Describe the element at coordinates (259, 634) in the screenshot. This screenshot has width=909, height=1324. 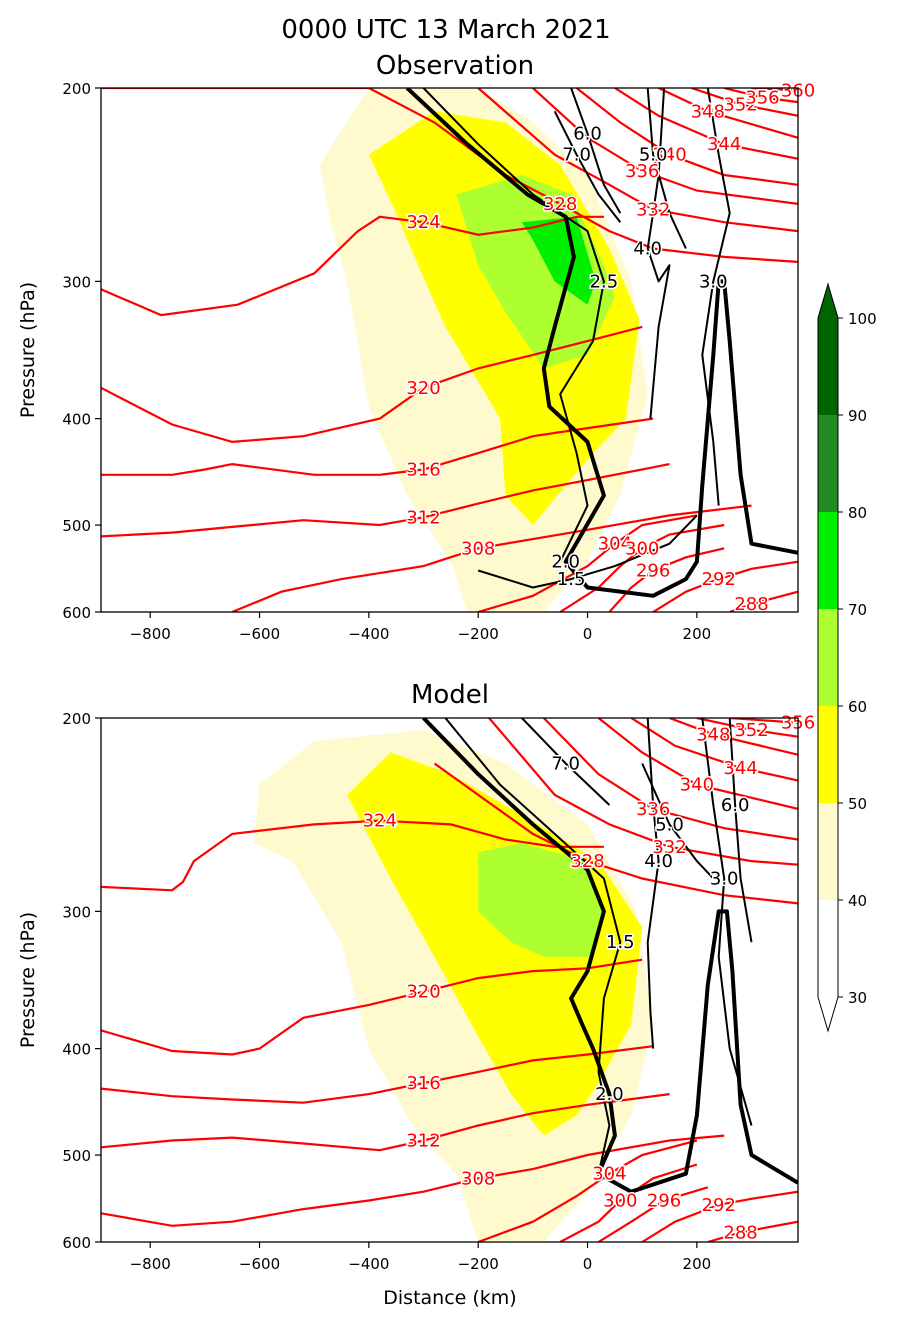
I see `x-tick-label: −600` at that location.